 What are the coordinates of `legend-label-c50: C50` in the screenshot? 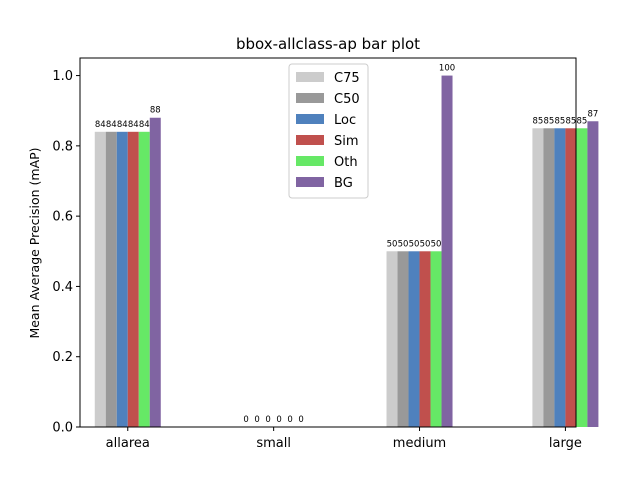 It's located at (347, 99).